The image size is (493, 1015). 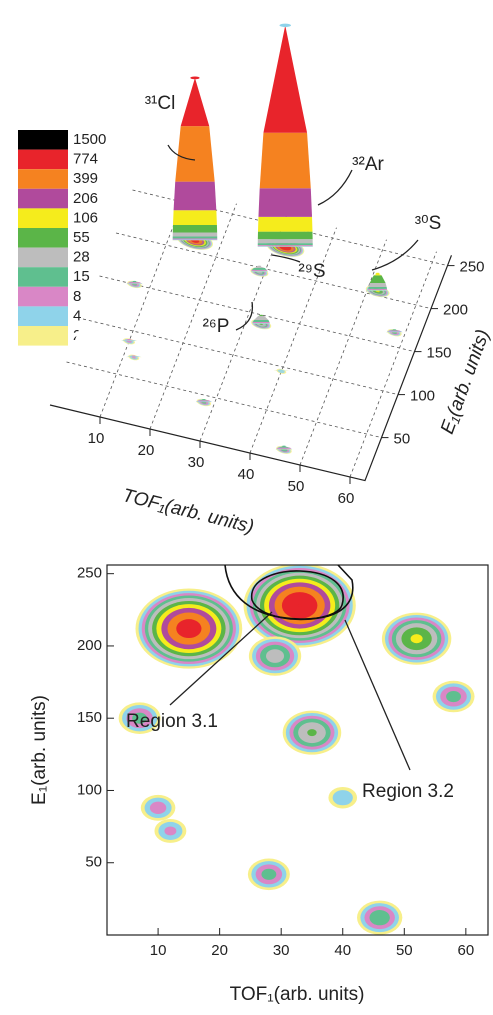 I want to click on legend-label: 206, so click(x=85, y=198).